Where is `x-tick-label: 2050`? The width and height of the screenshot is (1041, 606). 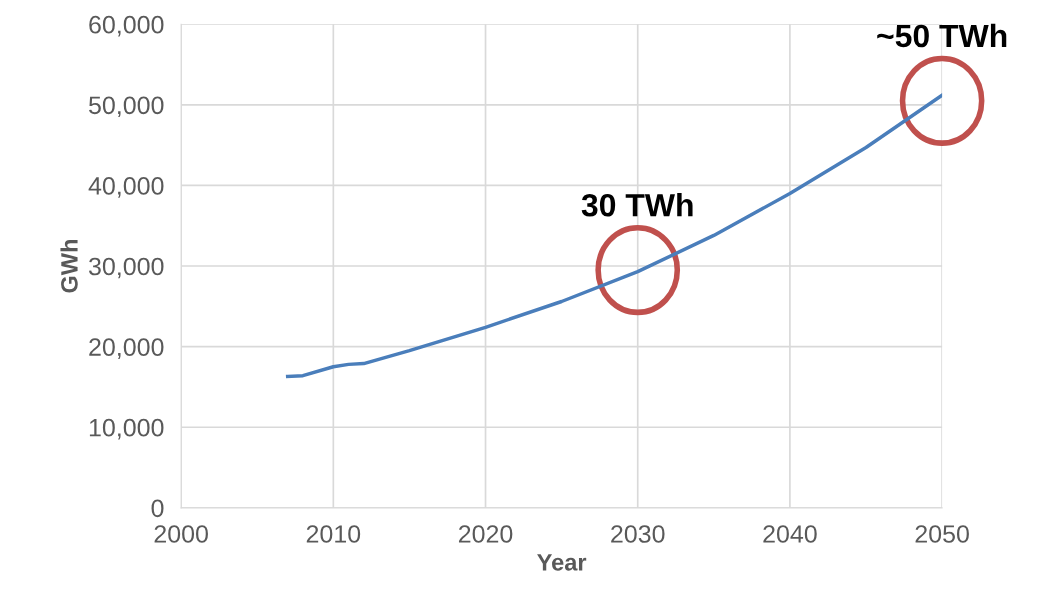 x-tick-label: 2050 is located at coordinates (942, 534).